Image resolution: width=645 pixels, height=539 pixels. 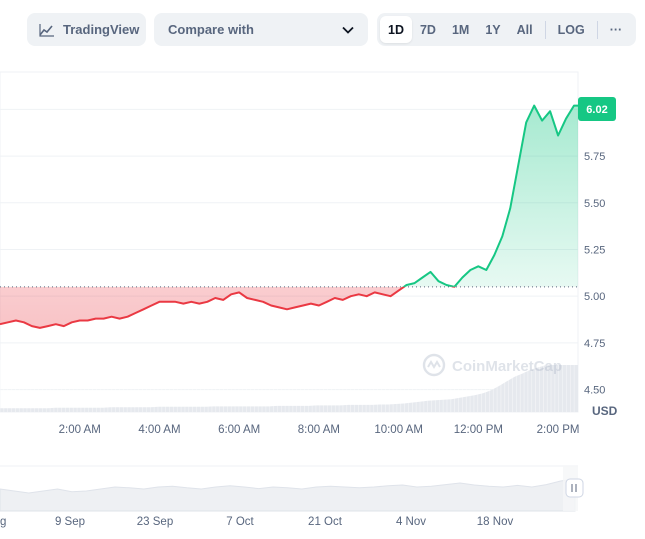 I want to click on y-tick-label: 5.50, so click(x=594, y=204).